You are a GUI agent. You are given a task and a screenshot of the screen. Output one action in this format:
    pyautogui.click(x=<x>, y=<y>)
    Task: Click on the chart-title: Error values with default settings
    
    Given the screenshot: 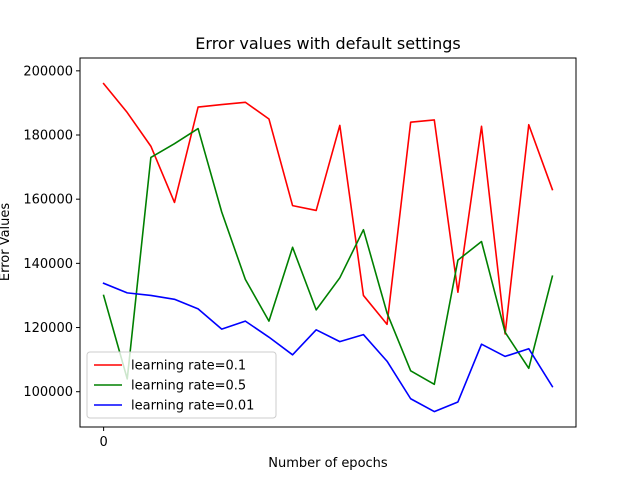 What is the action you would take?
    pyautogui.click(x=327, y=43)
    